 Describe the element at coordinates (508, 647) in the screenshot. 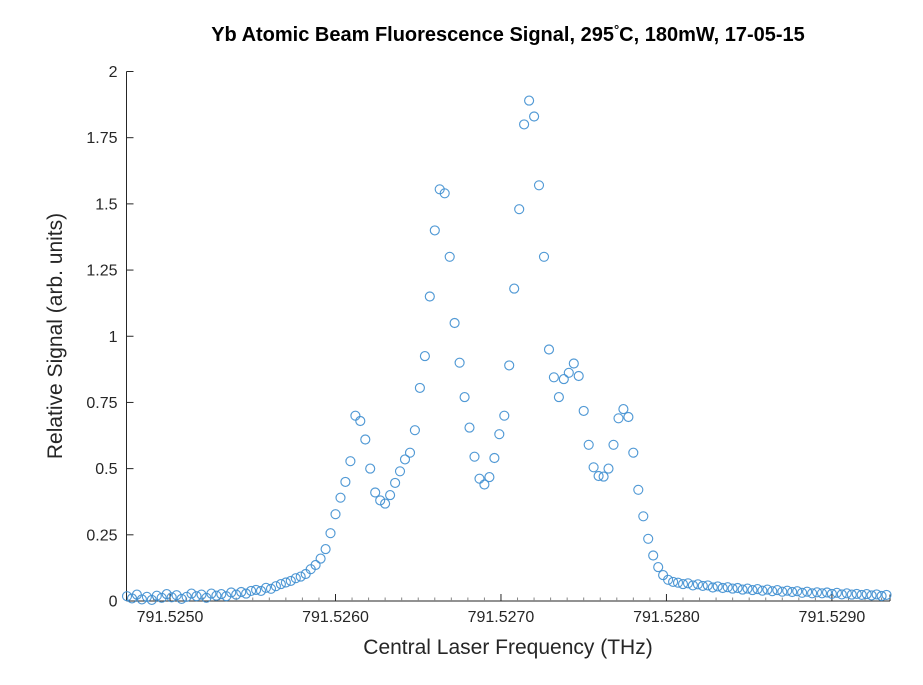

I see `x-axis-label: Central Laser Frequency (THz)` at that location.